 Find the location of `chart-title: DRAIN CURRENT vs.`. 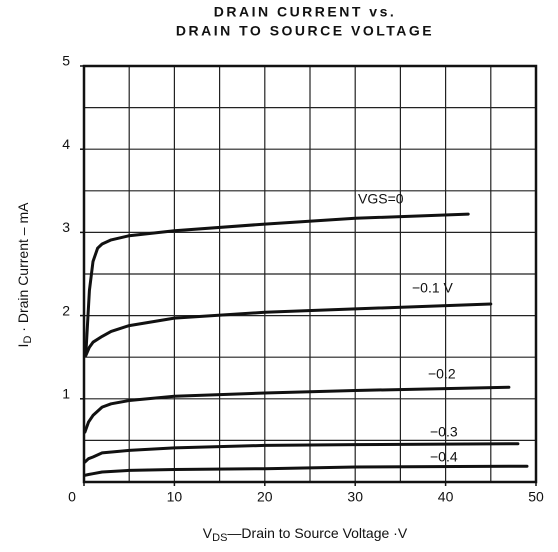

chart-title: DRAIN CURRENT vs. is located at coordinates (305, 12).